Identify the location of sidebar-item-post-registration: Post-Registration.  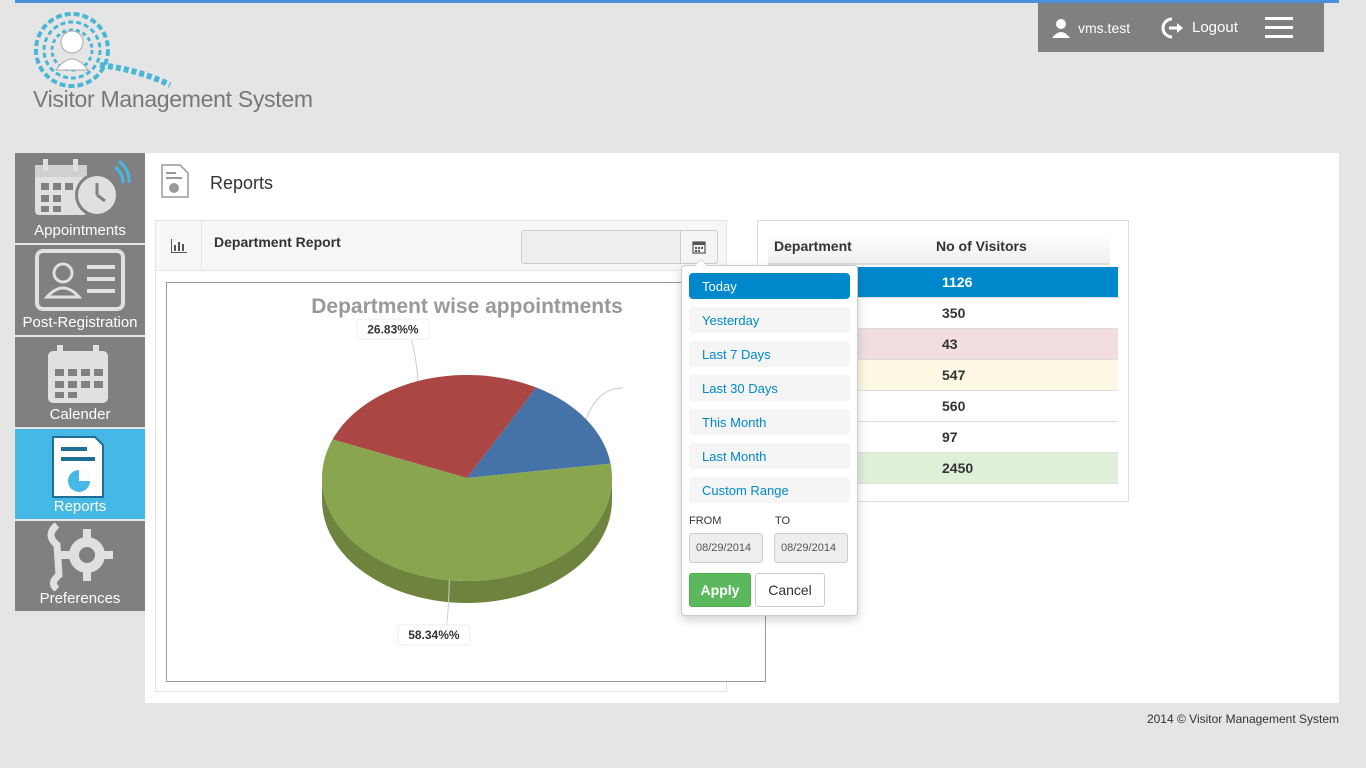
(80, 291).